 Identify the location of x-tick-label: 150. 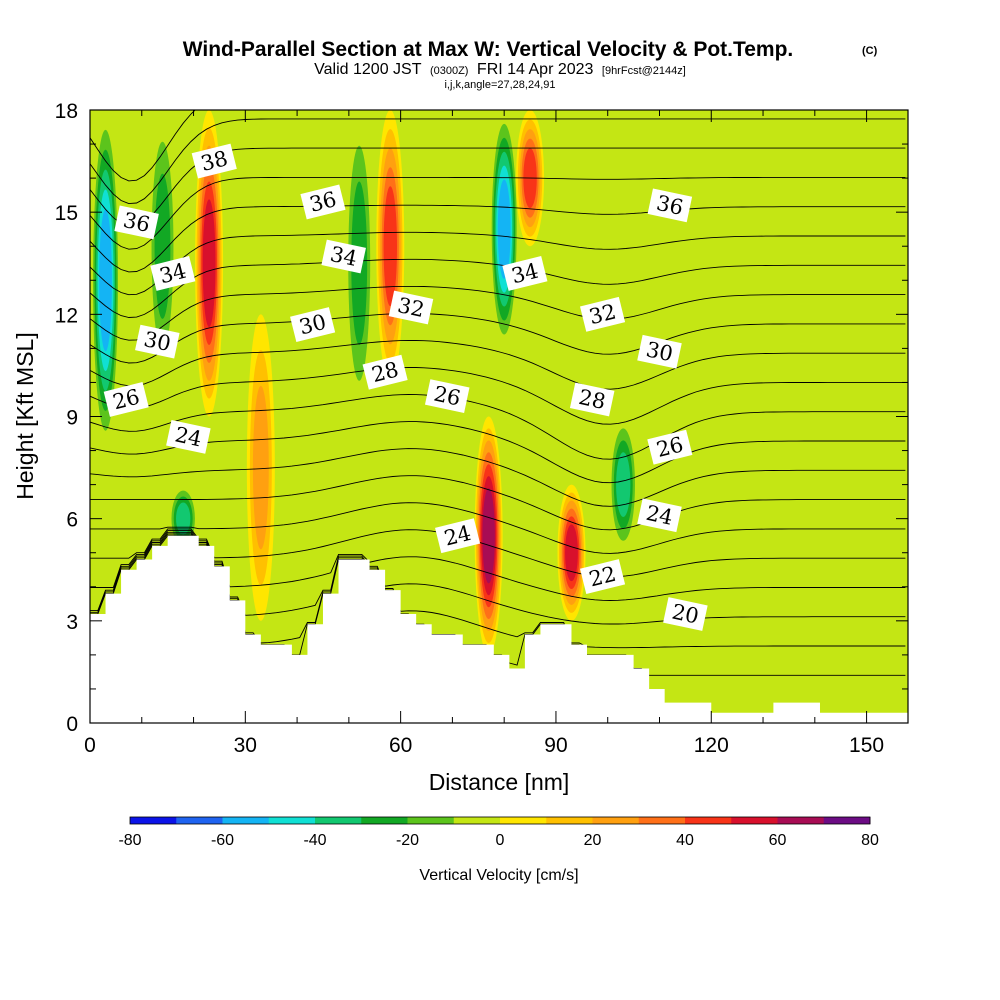
(866, 745).